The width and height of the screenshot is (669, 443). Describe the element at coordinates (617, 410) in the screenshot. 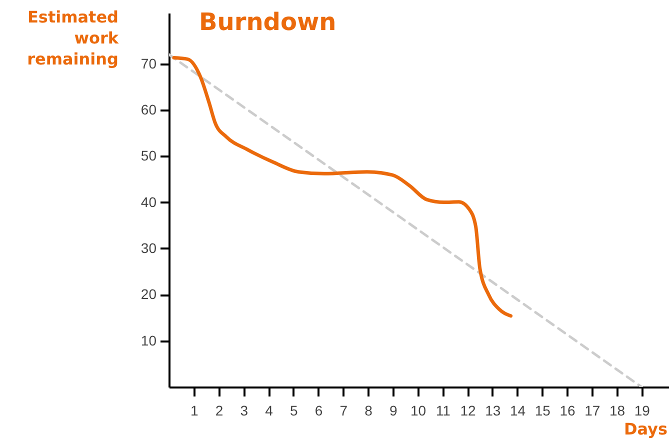

I see `x-tick-label: 18` at that location.